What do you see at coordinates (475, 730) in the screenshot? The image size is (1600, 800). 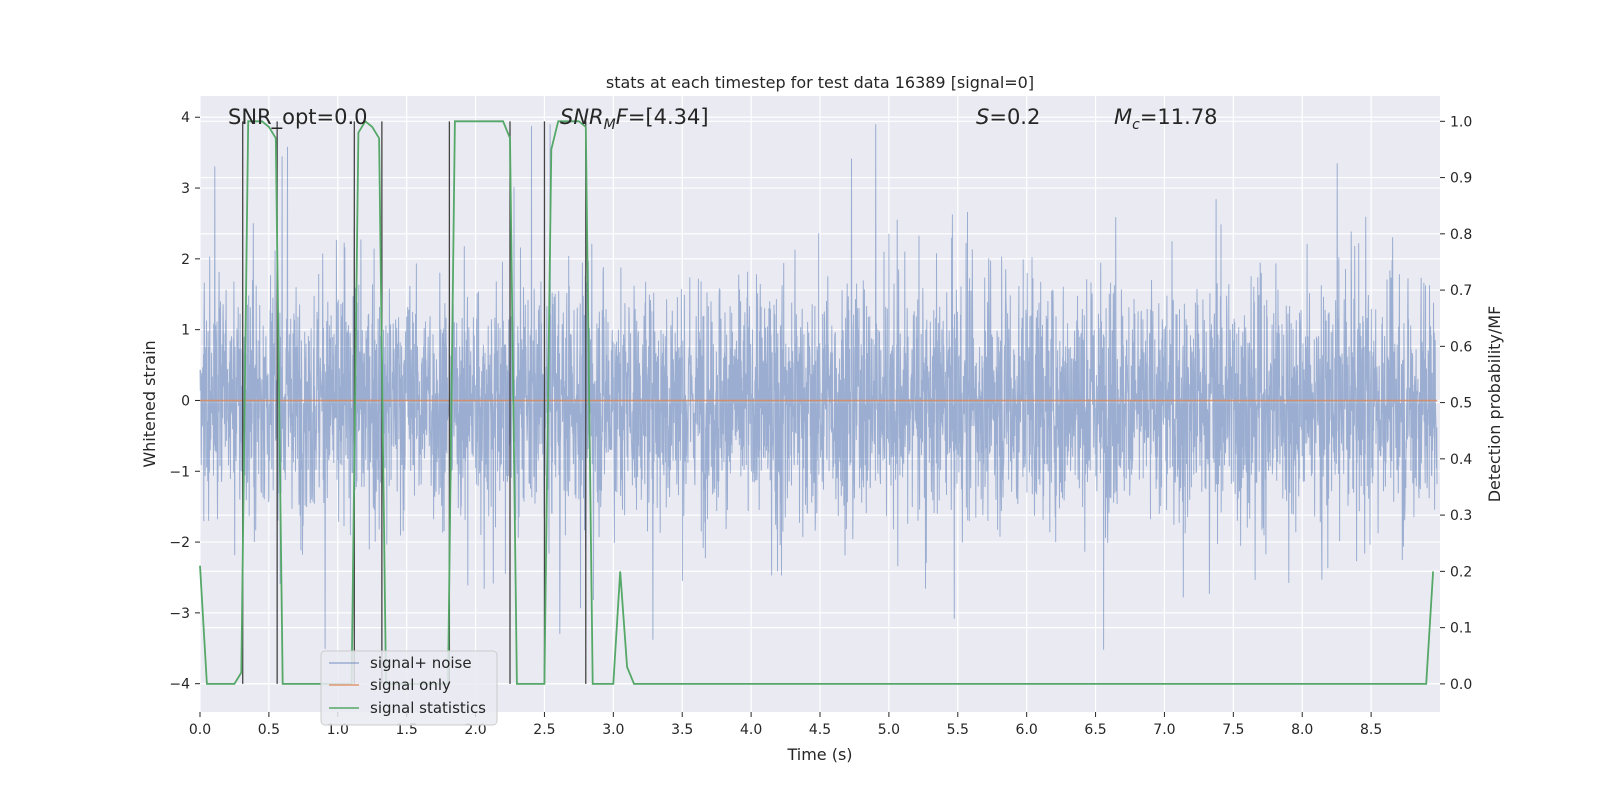 I see `x-tick-label-4: 2.0` at bounding box center [475, 730].